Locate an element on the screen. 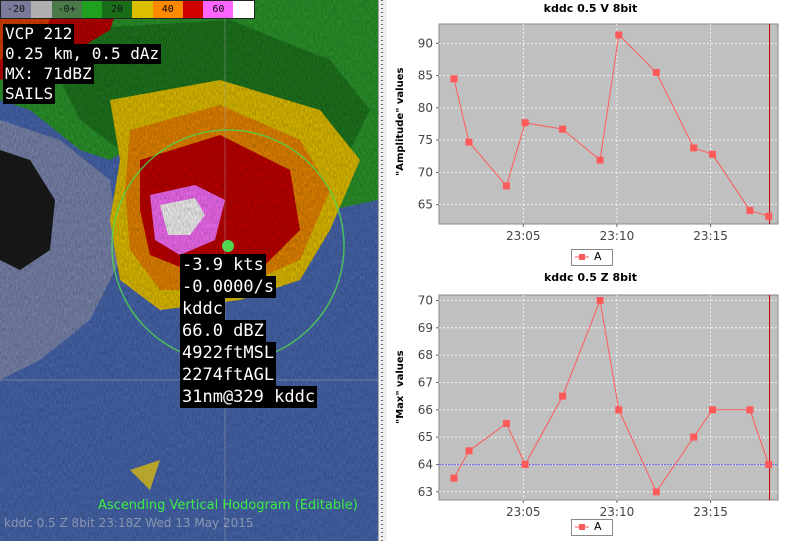  probe-reflectivity: 66.0 dBZ is located at coordinates (223, 331).